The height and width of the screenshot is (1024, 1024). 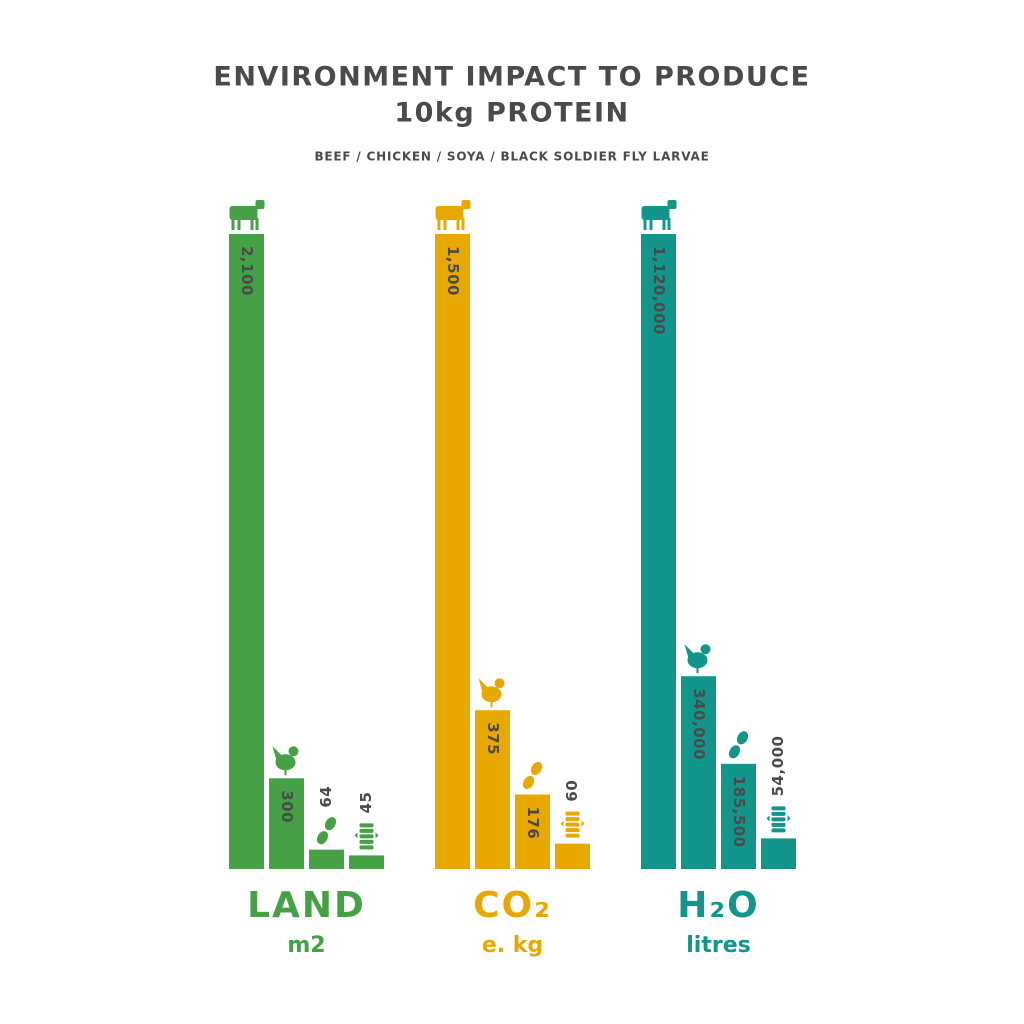 What do you see at coordinates (287, 806) in the screenshot?
I see `value-label: 300` at bounding box center [287, 806].